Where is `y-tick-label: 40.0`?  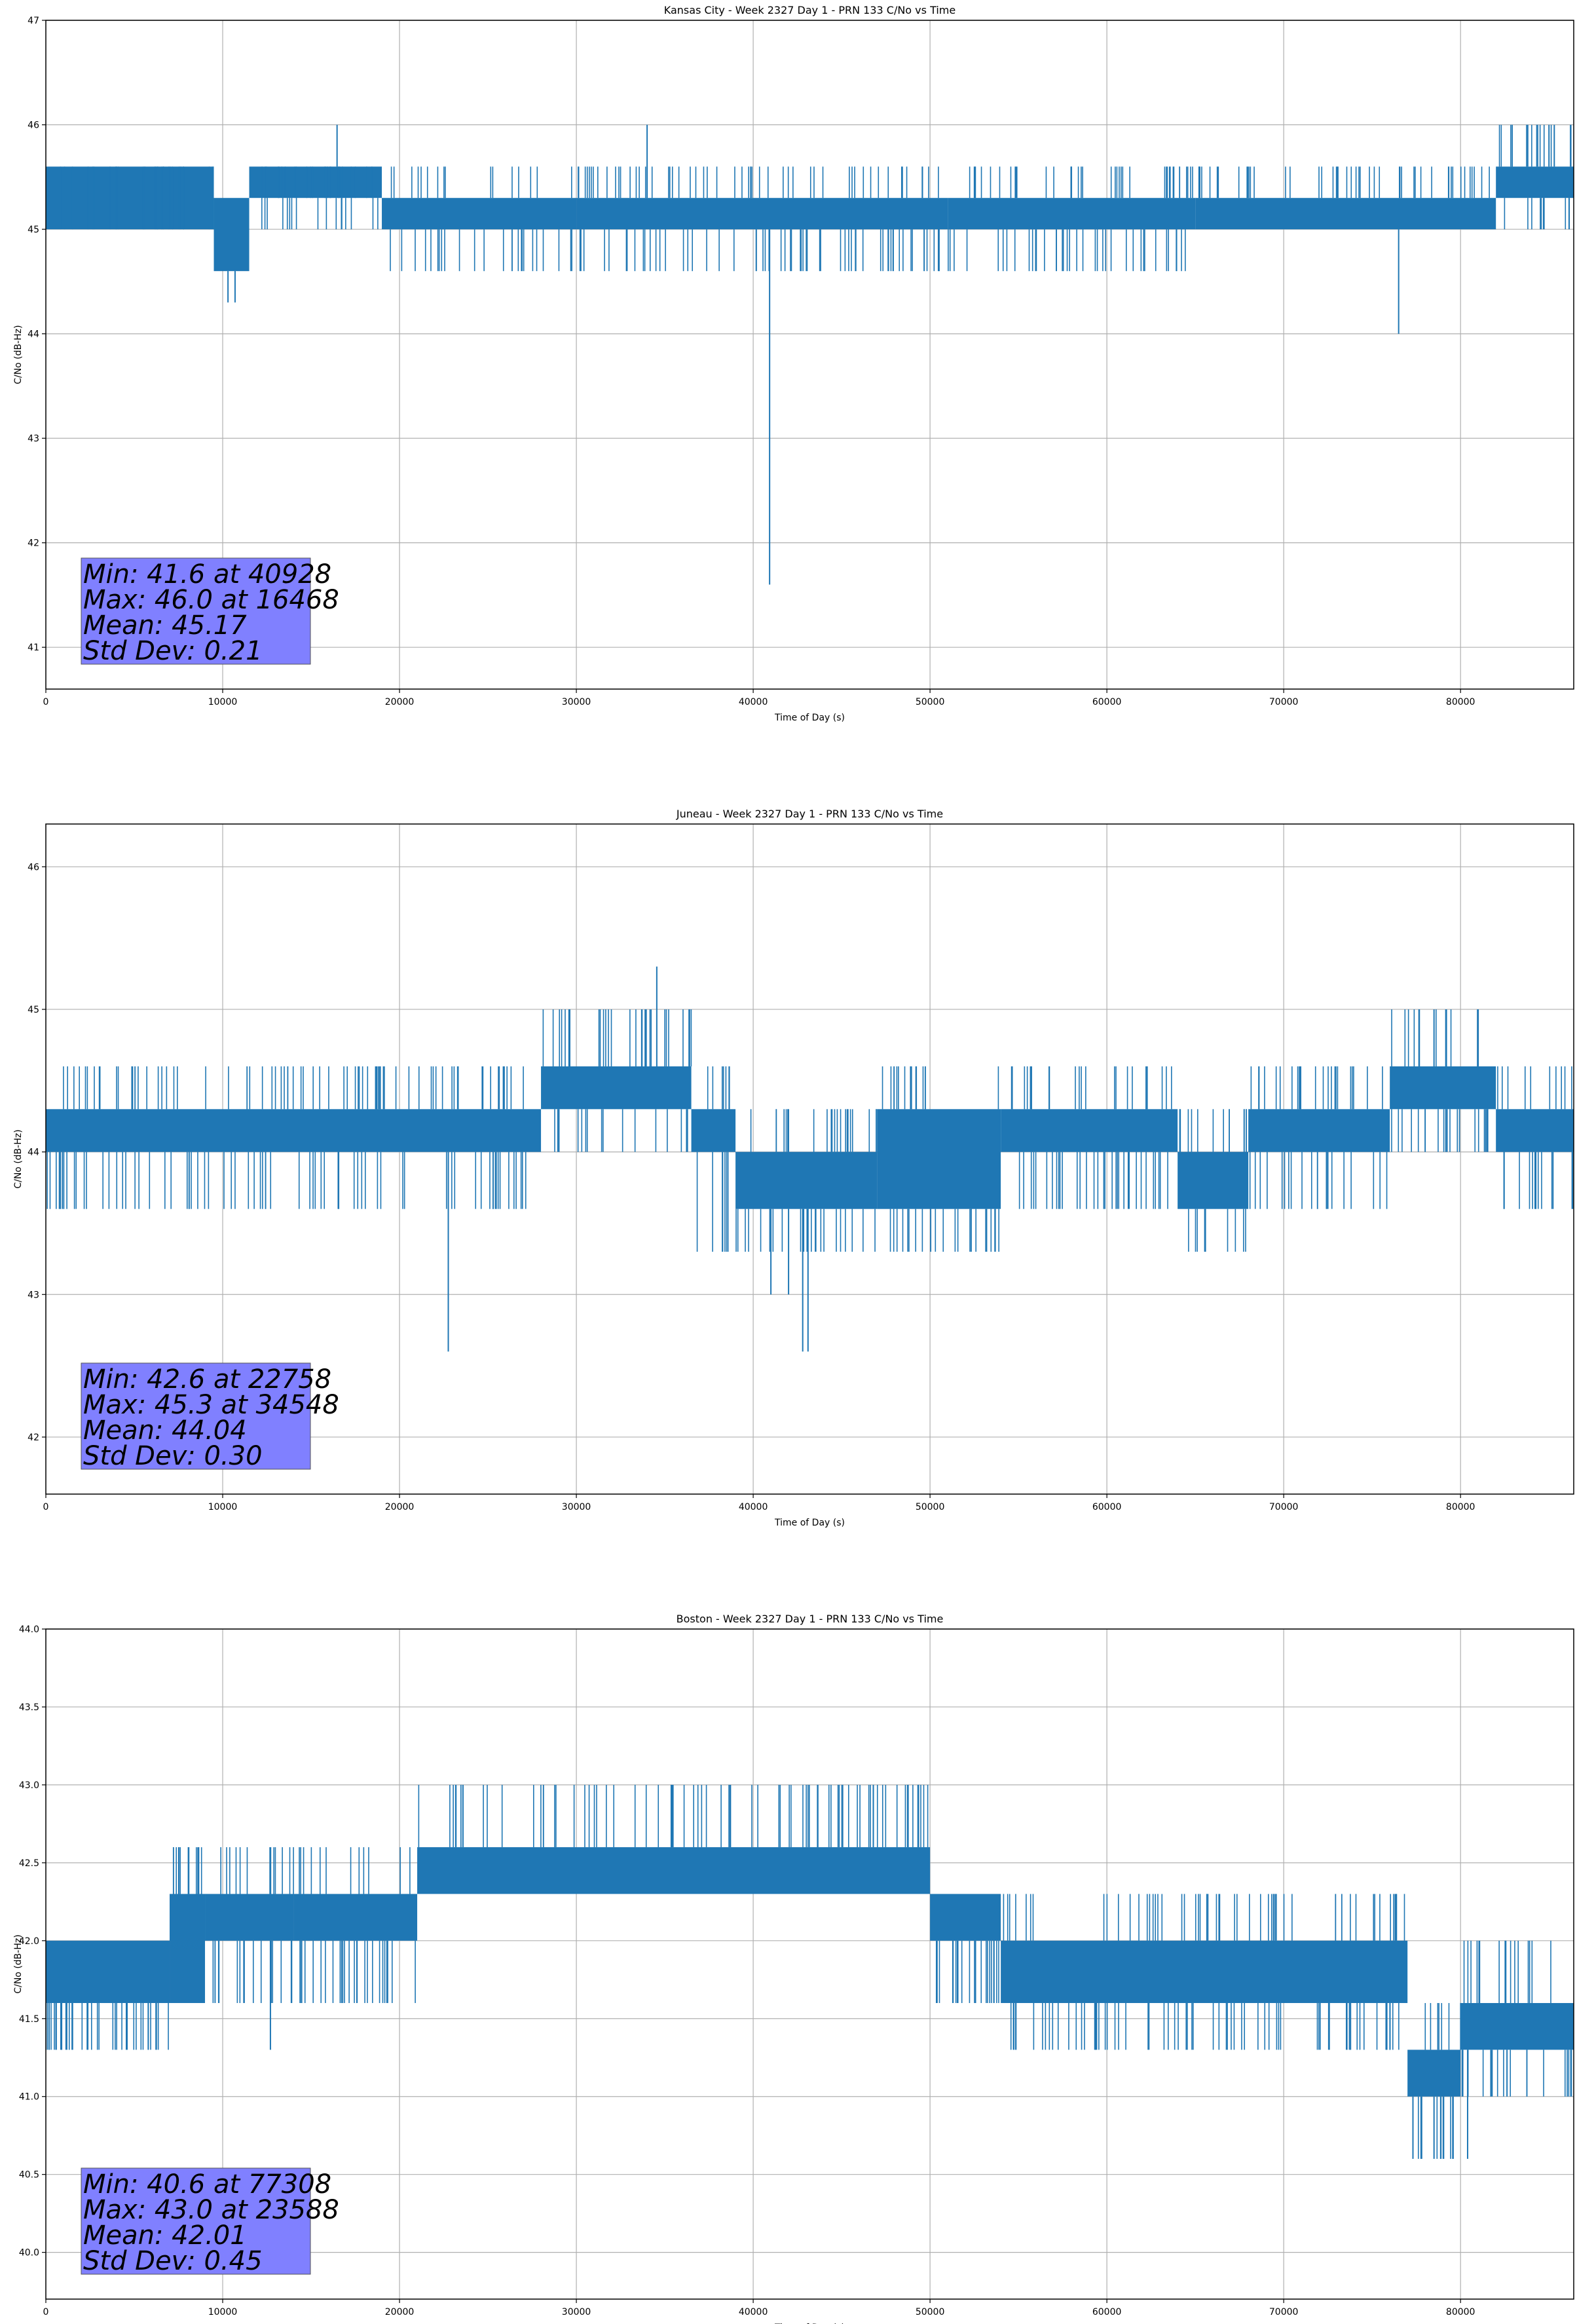
y-tick-label: 40.0 is located at coordinates (29, 2253).